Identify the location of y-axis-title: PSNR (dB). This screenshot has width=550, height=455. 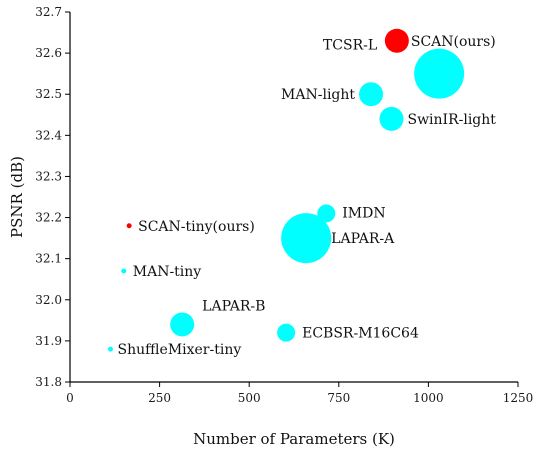
(17, 197).